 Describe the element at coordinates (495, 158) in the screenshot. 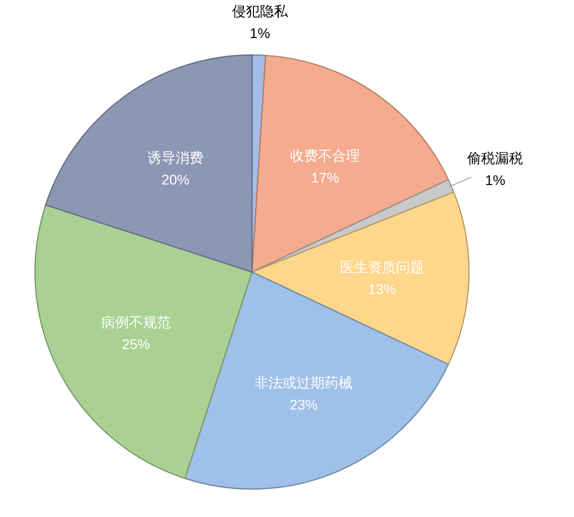

I see `slice-label: 偷税漏税` at that location.